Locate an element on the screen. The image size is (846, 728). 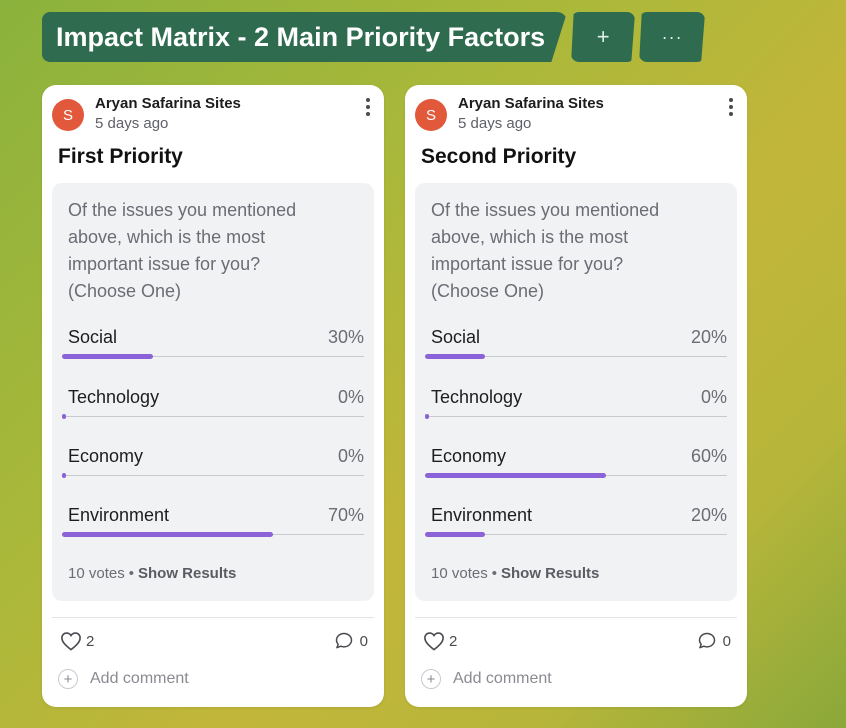
poll-option: Social 30% is located at coordinates (213, 357).